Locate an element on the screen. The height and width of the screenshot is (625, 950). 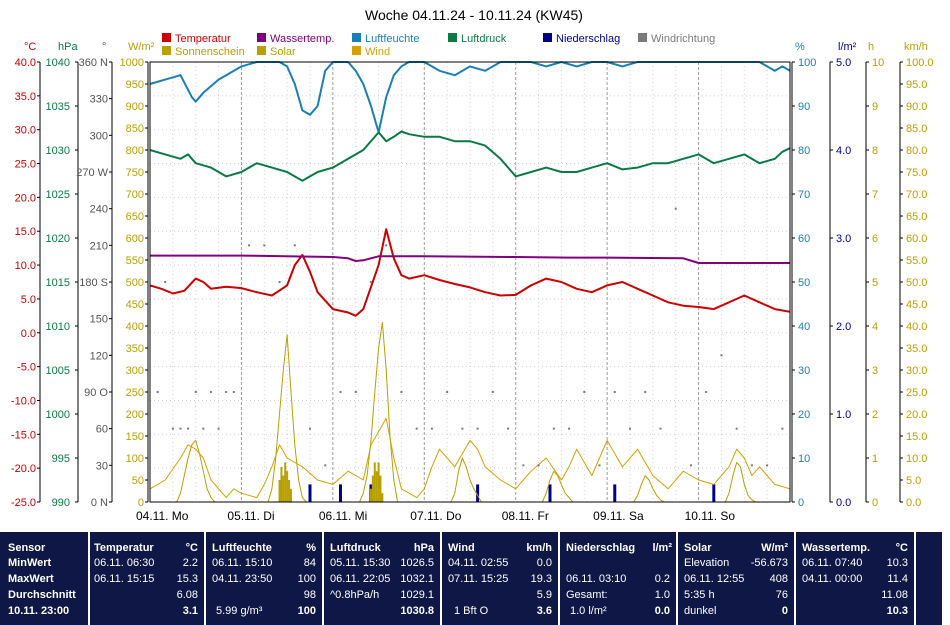
wind-tick-label: 45.0 is located at coordinates (916, 305).